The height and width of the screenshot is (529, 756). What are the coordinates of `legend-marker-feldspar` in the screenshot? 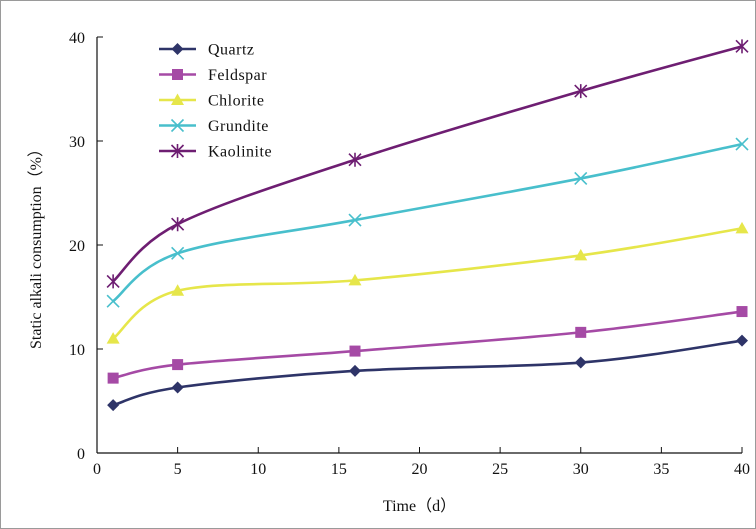 It's located at (177, 74).